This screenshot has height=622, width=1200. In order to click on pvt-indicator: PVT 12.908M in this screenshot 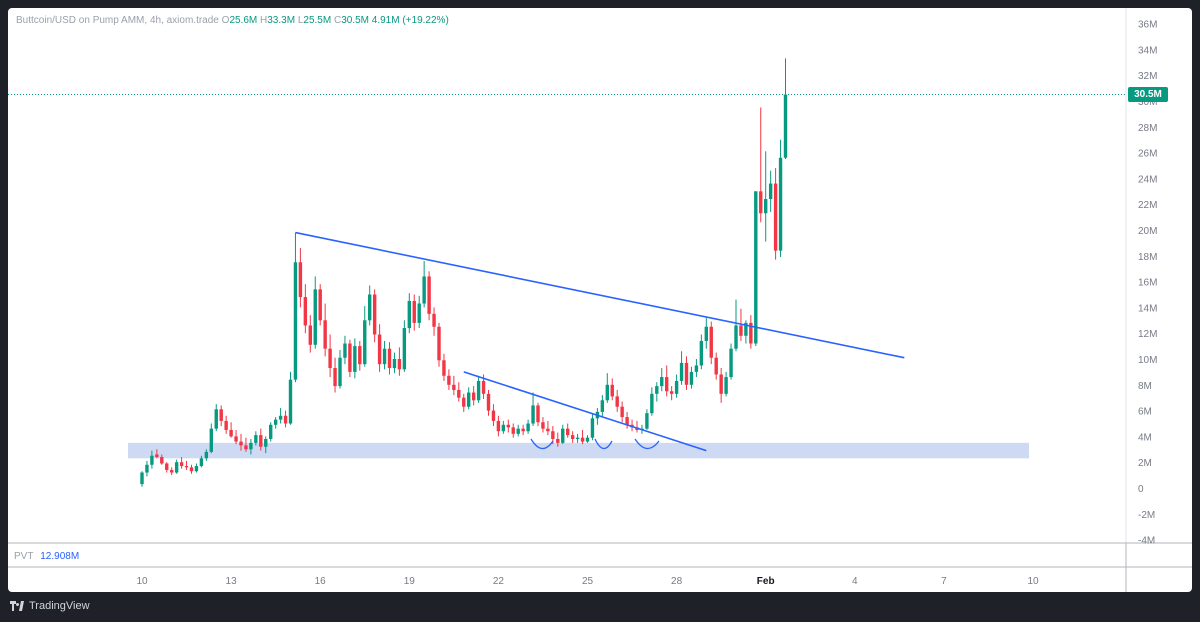, I will do `click(46, 556)`.